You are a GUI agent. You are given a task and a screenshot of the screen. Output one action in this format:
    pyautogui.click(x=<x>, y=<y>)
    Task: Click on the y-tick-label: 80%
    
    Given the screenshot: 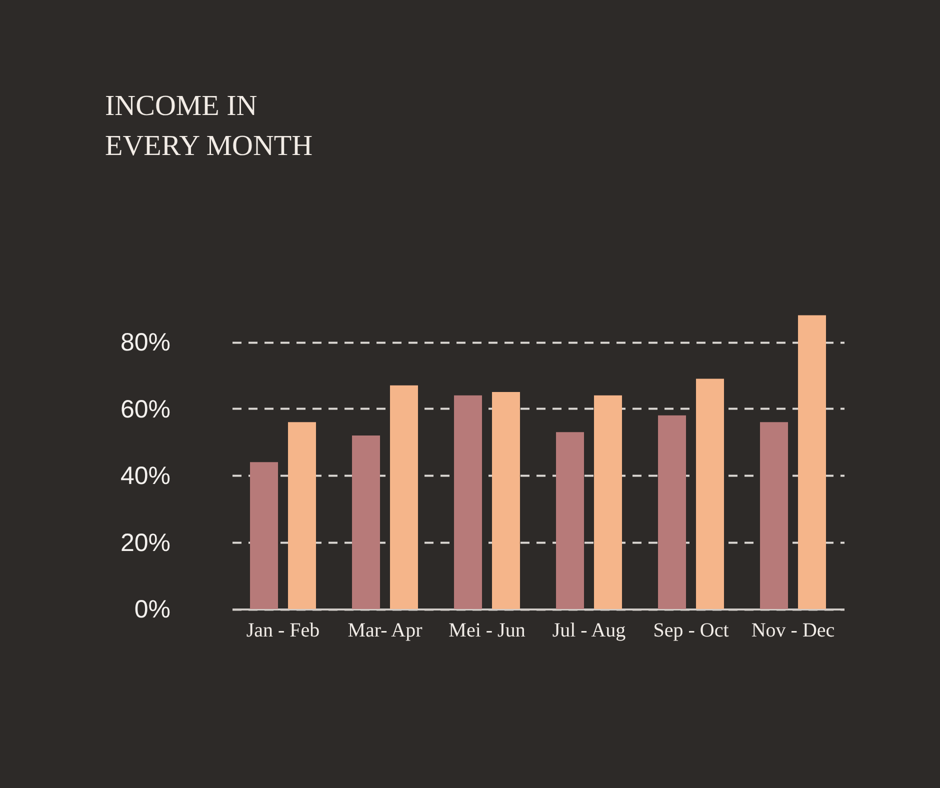 What is the action you would take?
    pyautogui.click(x=145, y=342)
    